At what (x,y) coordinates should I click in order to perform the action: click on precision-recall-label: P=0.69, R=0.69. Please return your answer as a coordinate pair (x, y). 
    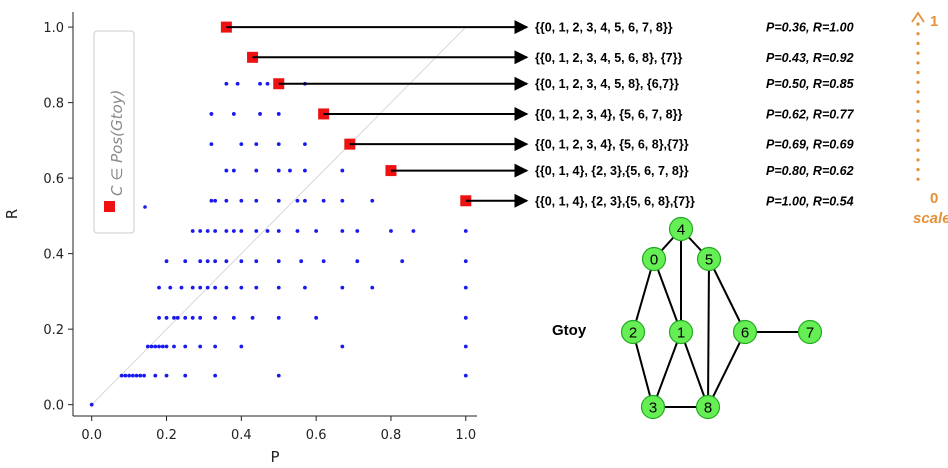
    Looking at the image, I should click on (810, 145).